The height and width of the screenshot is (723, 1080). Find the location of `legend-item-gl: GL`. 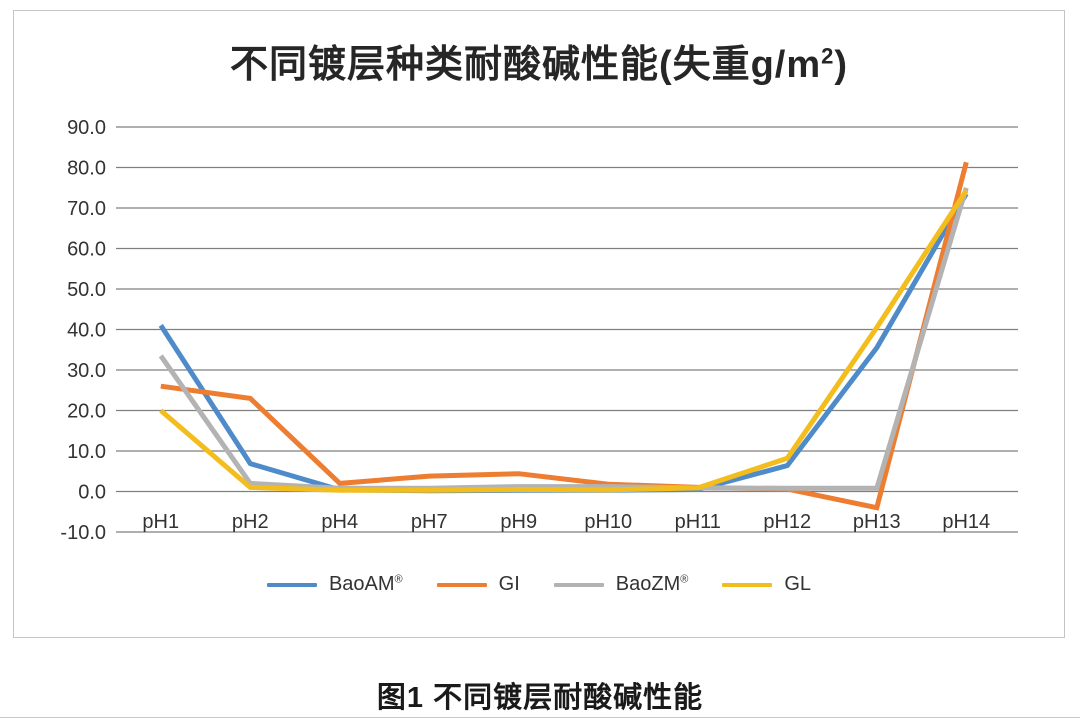

legend-item-gl: GL is located at coordinates (766, 584).